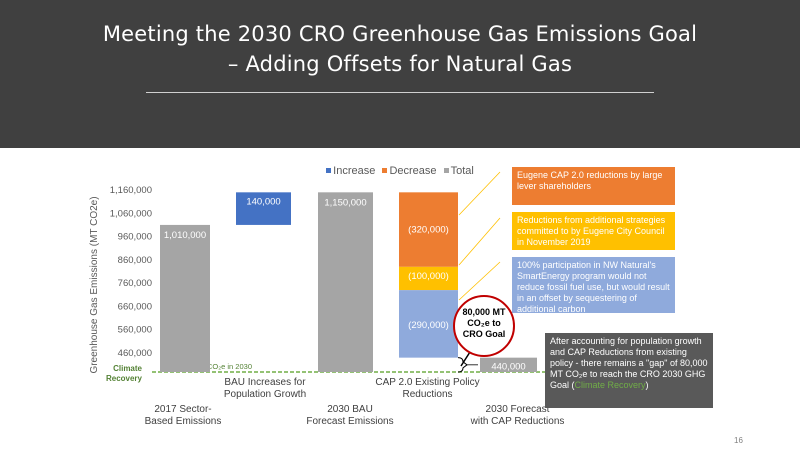 Image resolution: width=800 pixels, height=450 pixels. Describe the element at coordinates (135, 330) in the screenshot. I see `y-tick-label: 560,000` at that location.